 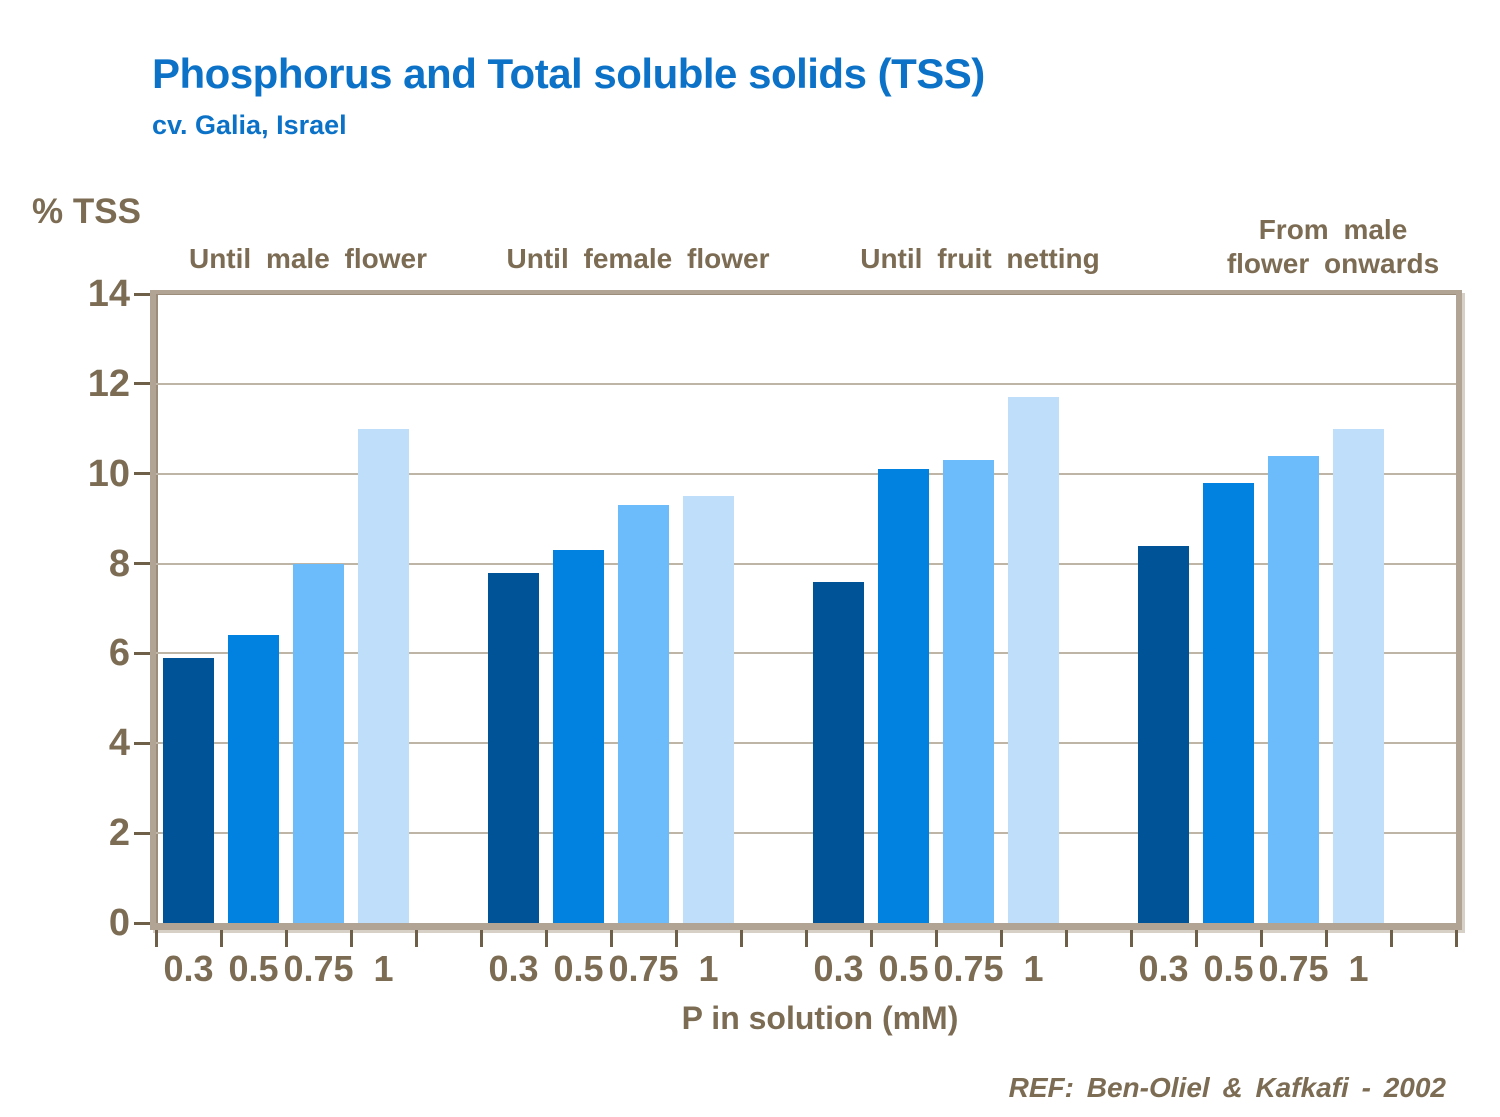 I want to click on bar-0.3-group1, so click(x=188, y=790).